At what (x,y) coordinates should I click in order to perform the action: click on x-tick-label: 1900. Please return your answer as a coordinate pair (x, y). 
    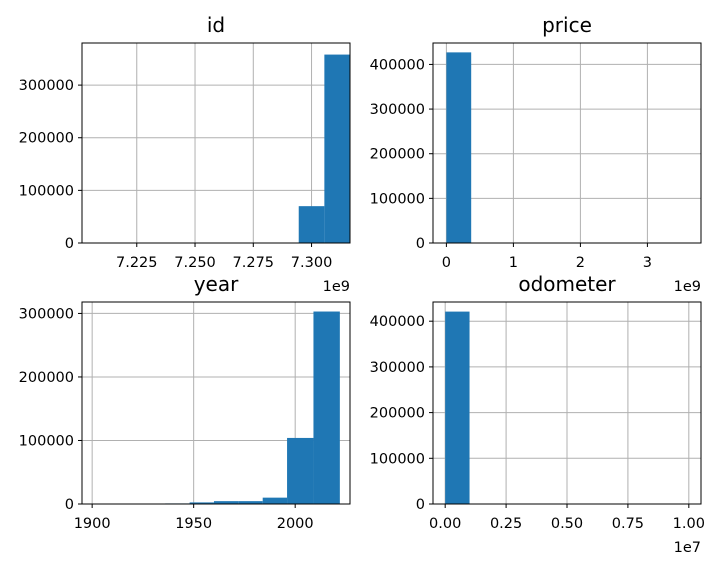
    Looking at the image, I should click on (92, 524).